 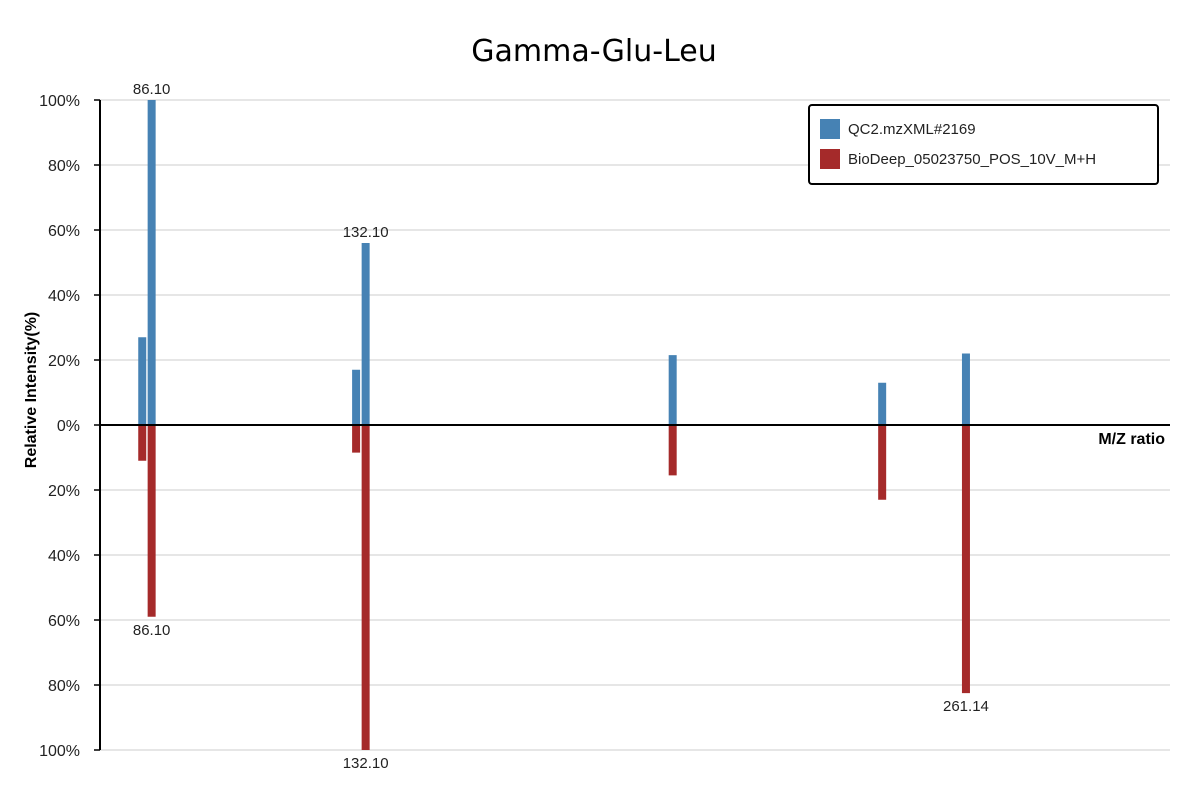 I want to click on legend-label-qc2: QC2.mzXML#2169, so click(x=912, y=129).